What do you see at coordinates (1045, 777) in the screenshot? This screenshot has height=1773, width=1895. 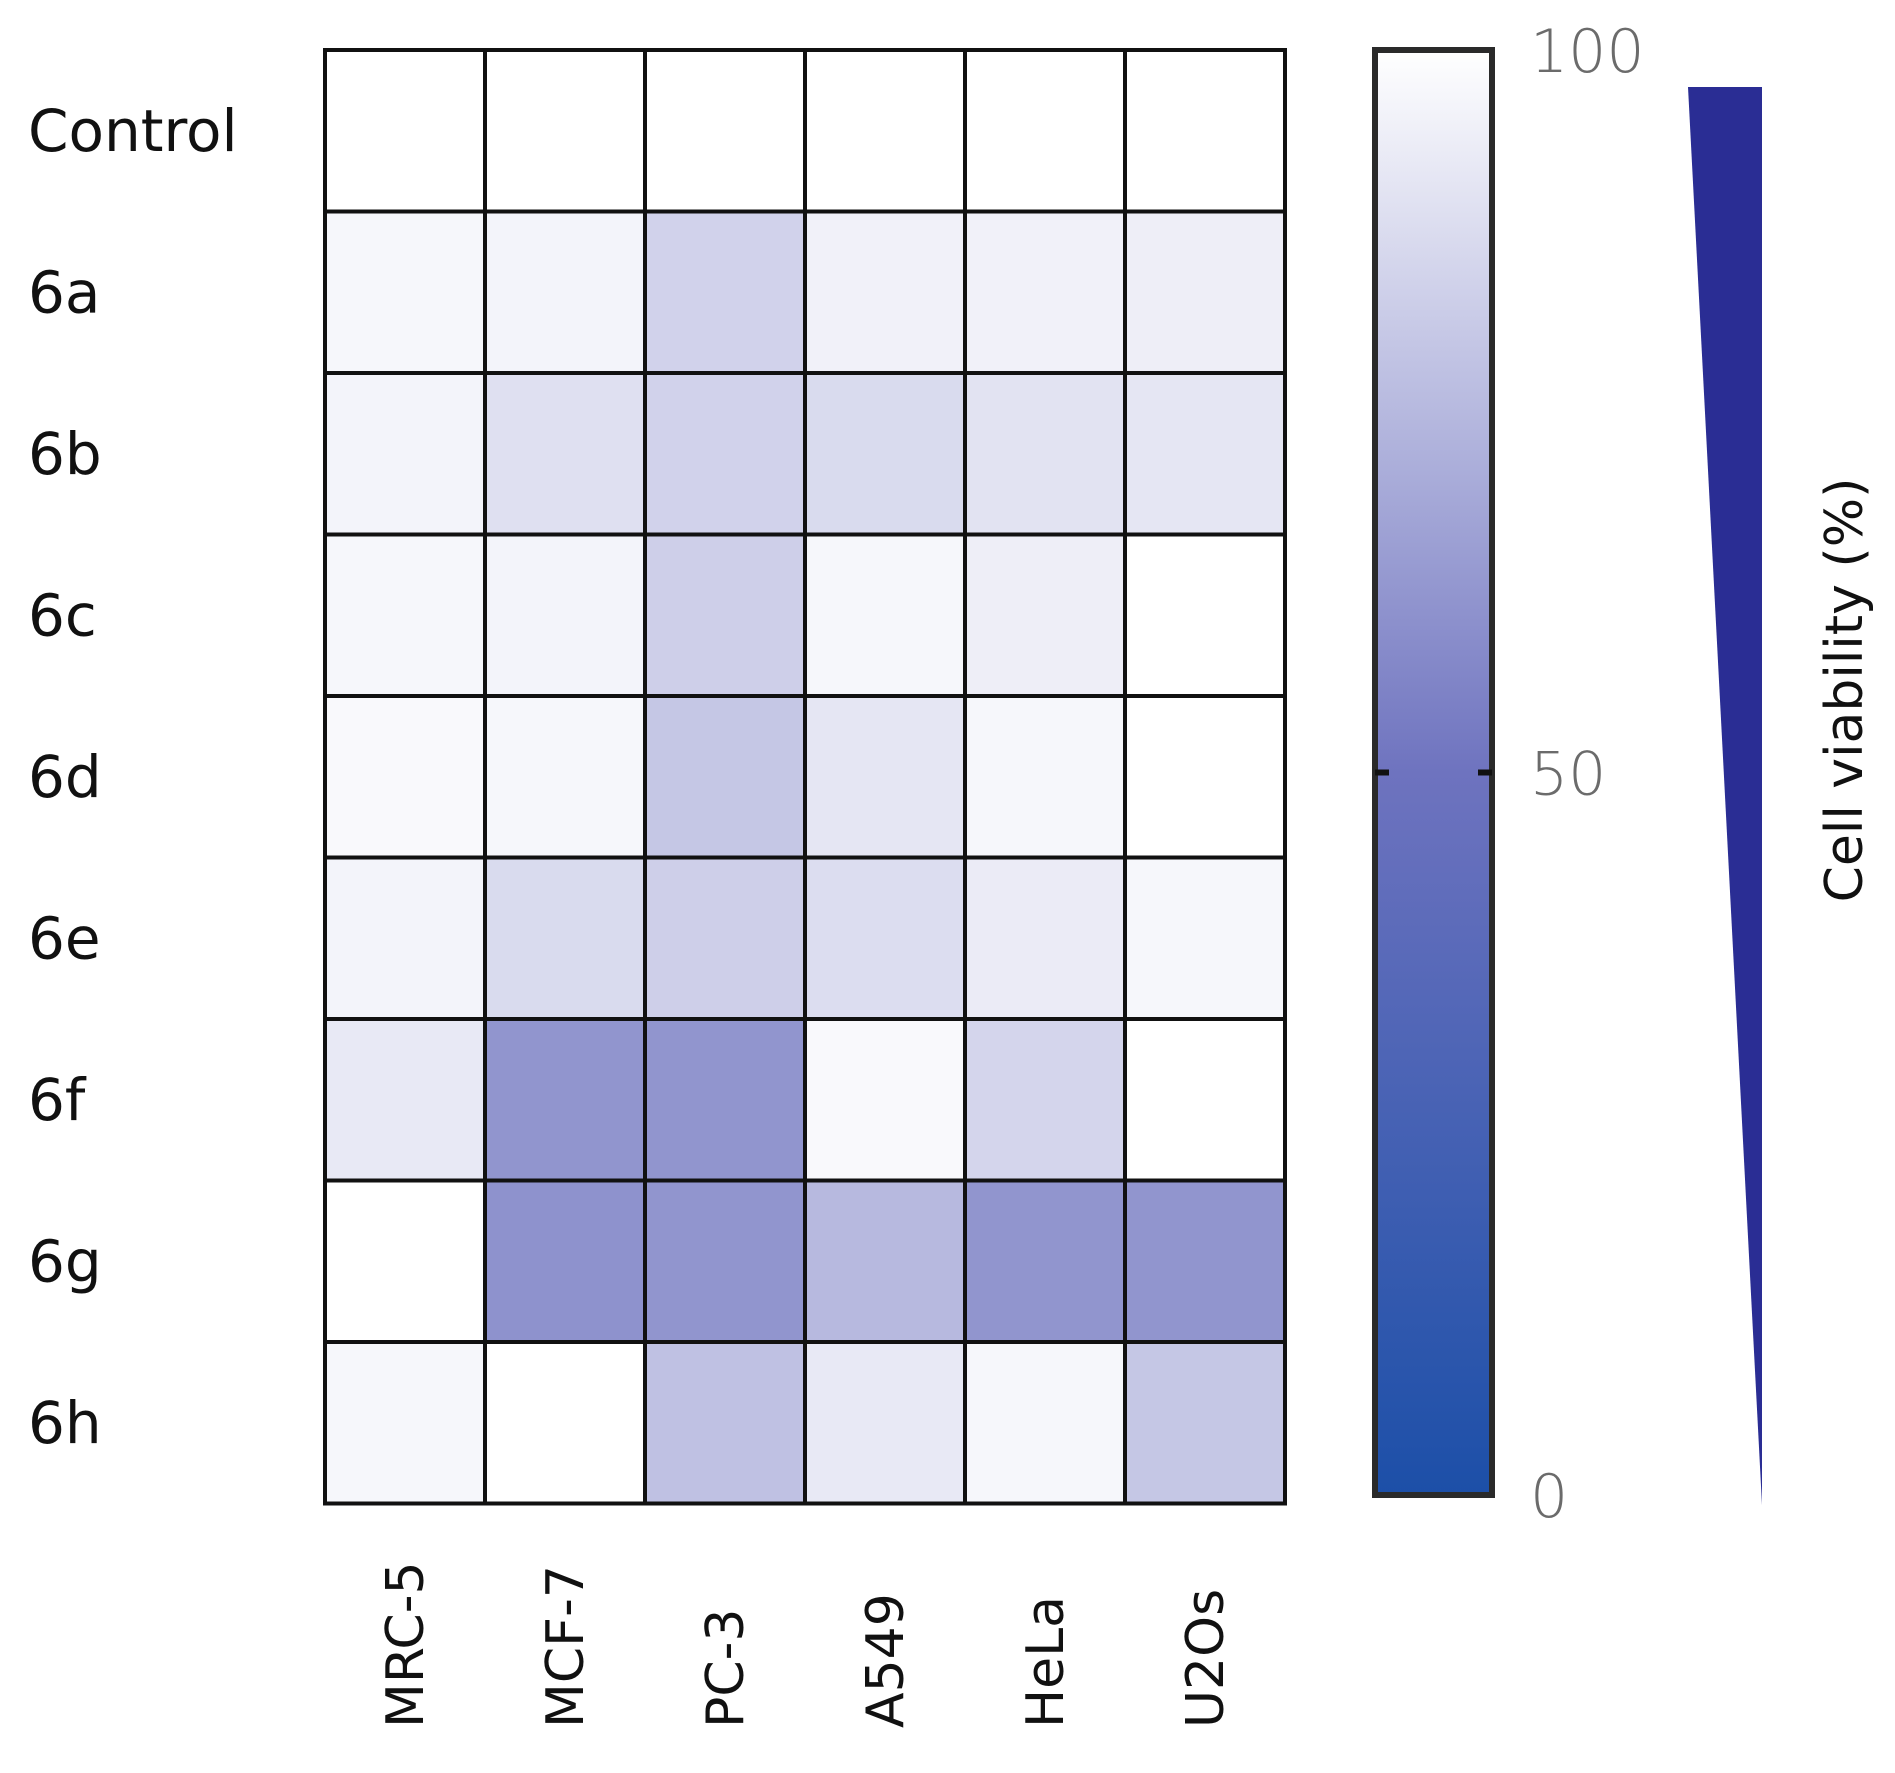 I see `heatmap-cell-6d-HeLa` at bounding box center [1045, 777].